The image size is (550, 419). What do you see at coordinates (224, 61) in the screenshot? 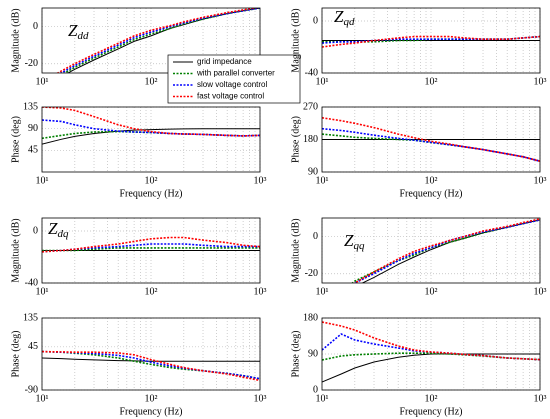
I see `legend-label: grid impedance` at bounding box center [224, 61].